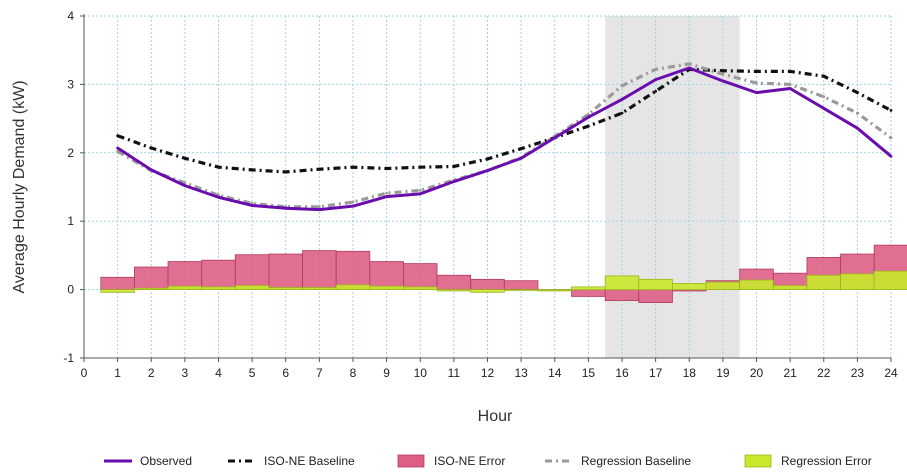 This screenshot has width=907, height=472. Describe the element at coordinates (411, 461) in the screenshot. I see `legend-swatch` at that location.